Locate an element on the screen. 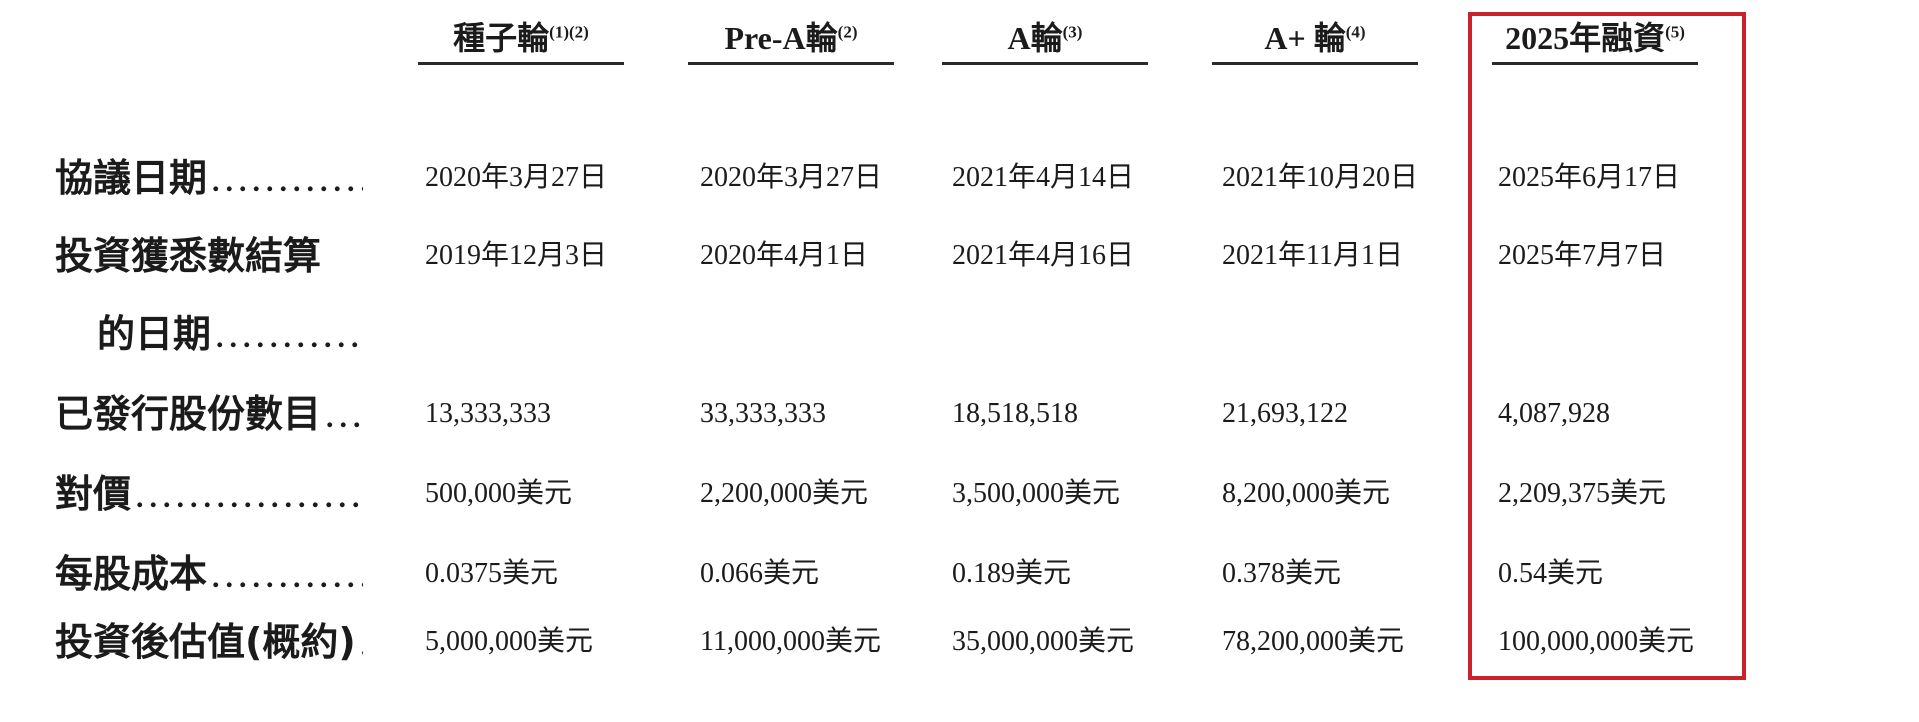  cell-value: 35,000,000美元 is located at coordinates (1043, 641).